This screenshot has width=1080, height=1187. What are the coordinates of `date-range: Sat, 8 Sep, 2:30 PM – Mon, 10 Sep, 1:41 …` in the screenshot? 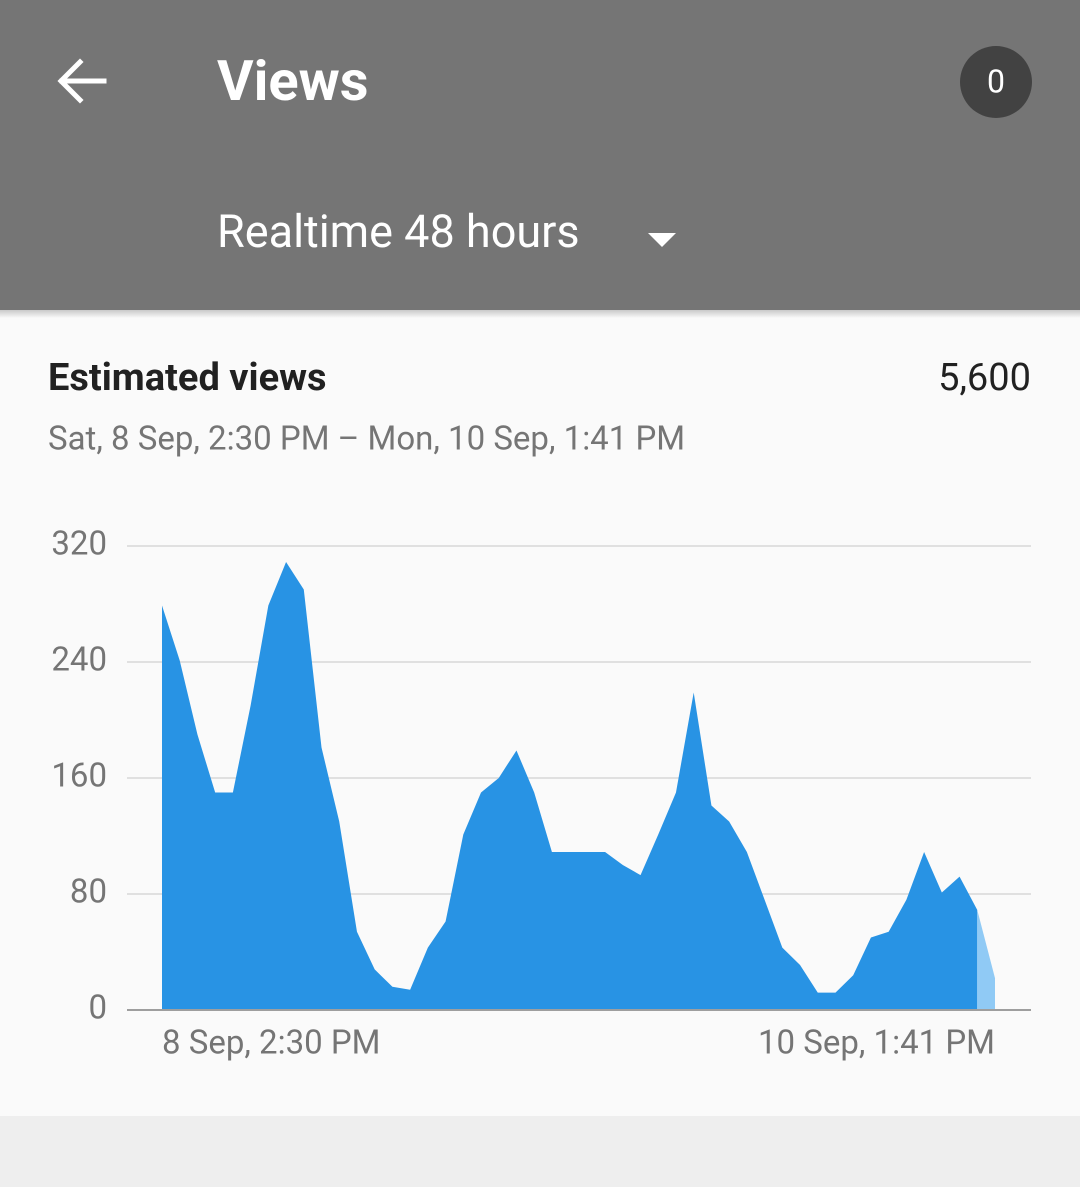 It's located at (366, 439).